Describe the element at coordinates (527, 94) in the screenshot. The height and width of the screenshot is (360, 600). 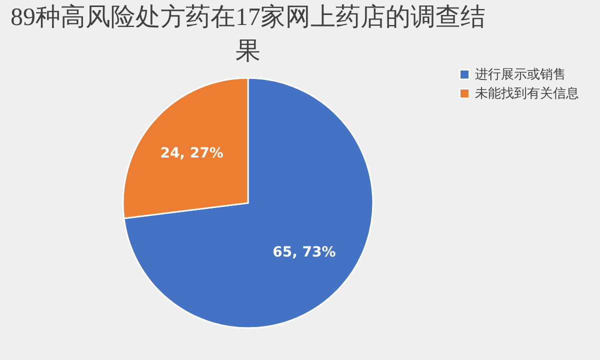
I see `legend-label: 未能找到有关信息` at that location.